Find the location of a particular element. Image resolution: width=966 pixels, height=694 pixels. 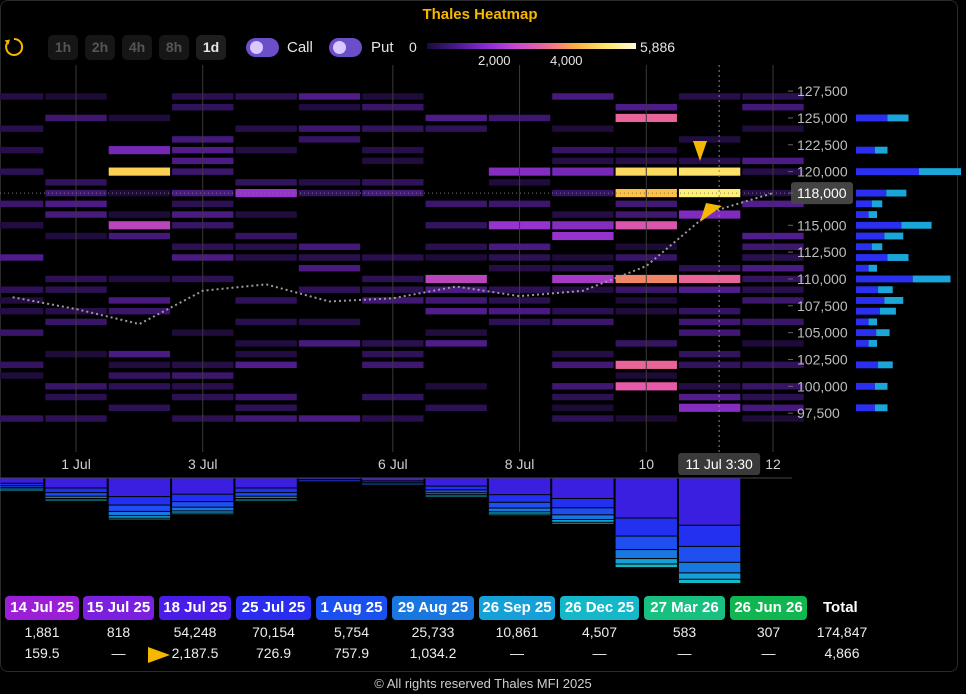

arrow-marker is located at coordinates (711, 212).